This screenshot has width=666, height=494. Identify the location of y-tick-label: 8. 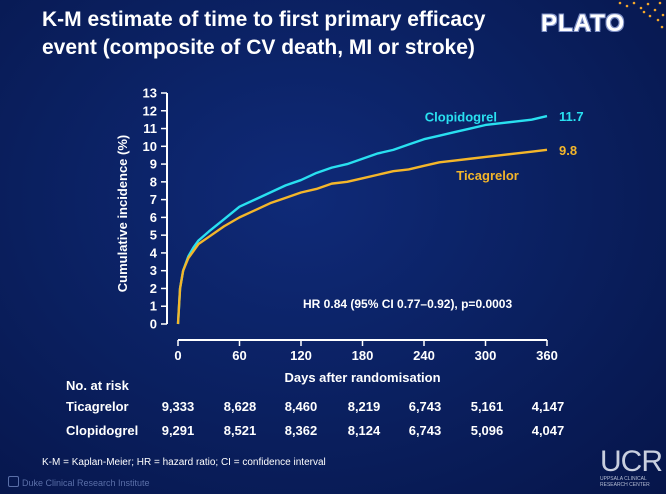
(153, 181).